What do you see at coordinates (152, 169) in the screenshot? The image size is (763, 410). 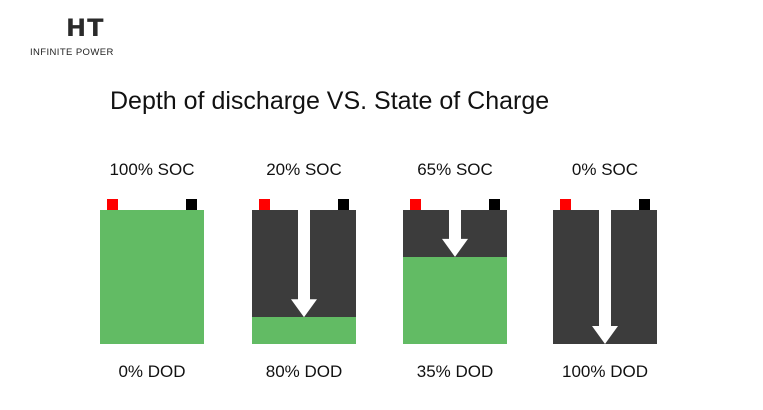 I see `soc-label: 100% SOC` at bounding box center [152, 169].